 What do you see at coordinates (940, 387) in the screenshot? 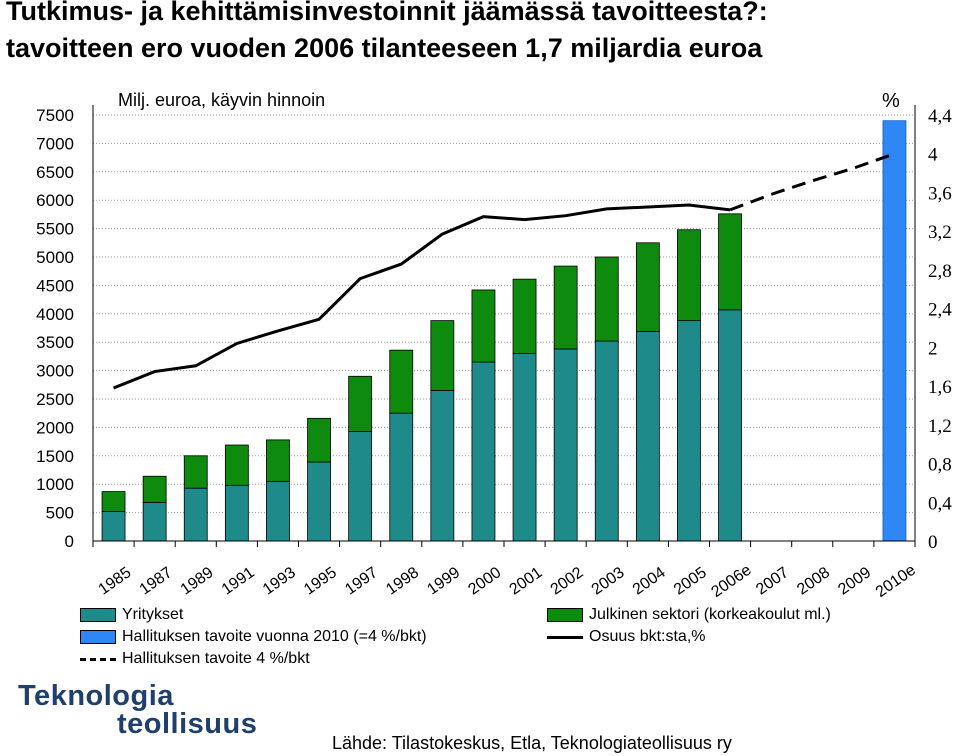
I see `right-tick-label: 1,6` at bounding box center [940, 387].